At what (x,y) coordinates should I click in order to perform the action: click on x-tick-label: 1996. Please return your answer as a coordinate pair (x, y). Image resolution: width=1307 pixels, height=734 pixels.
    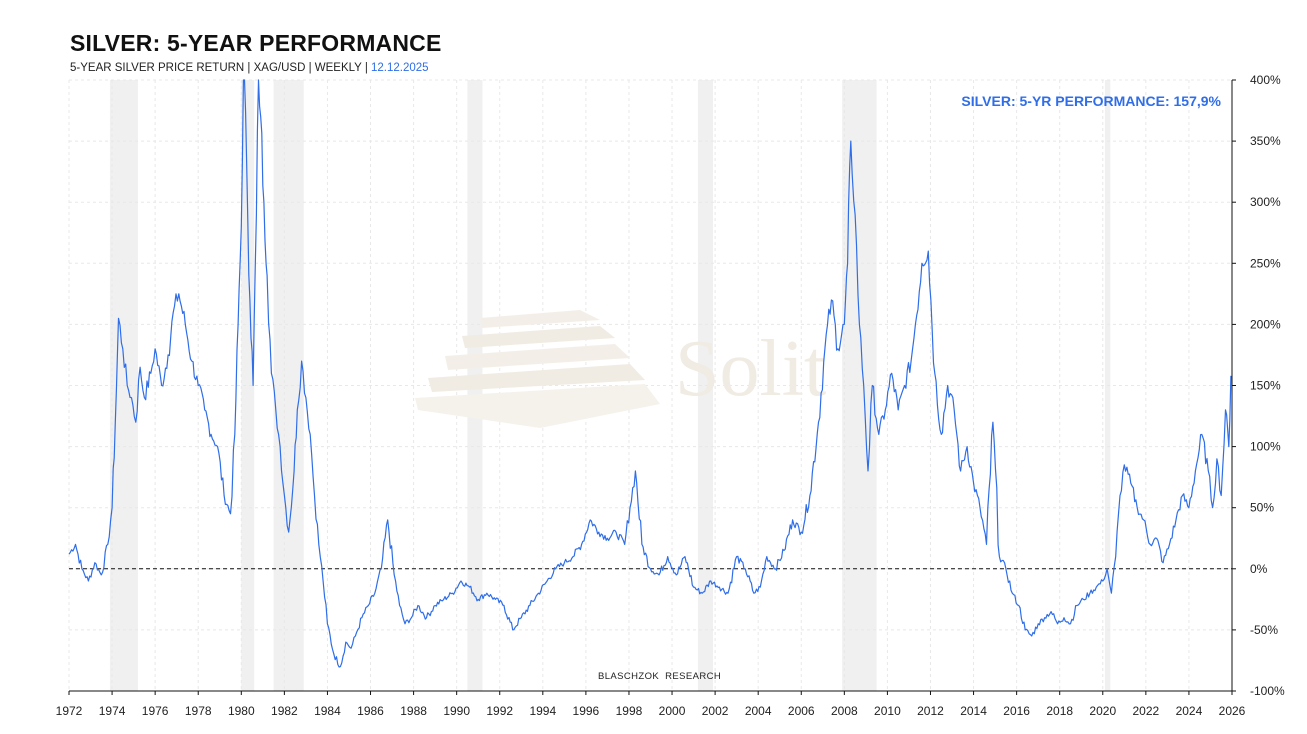
    Looking at the image, I should click on (586, 711).